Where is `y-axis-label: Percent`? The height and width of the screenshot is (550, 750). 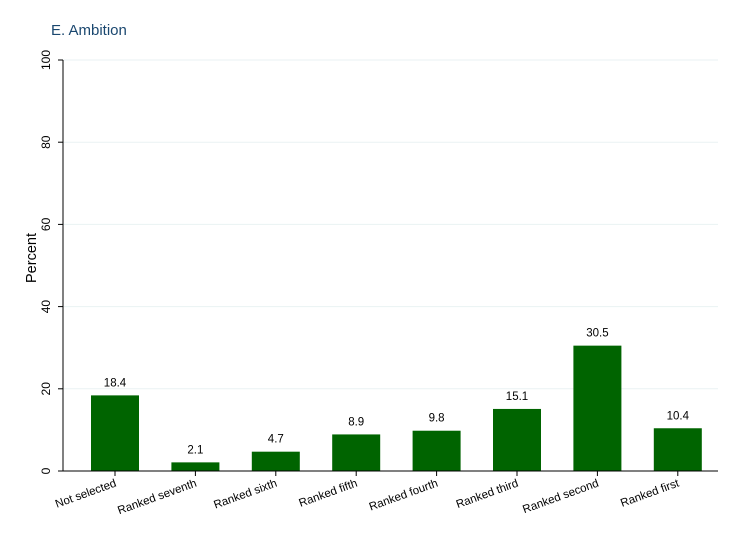
y-axis-label: Percent is located at coordinates (32, 258).